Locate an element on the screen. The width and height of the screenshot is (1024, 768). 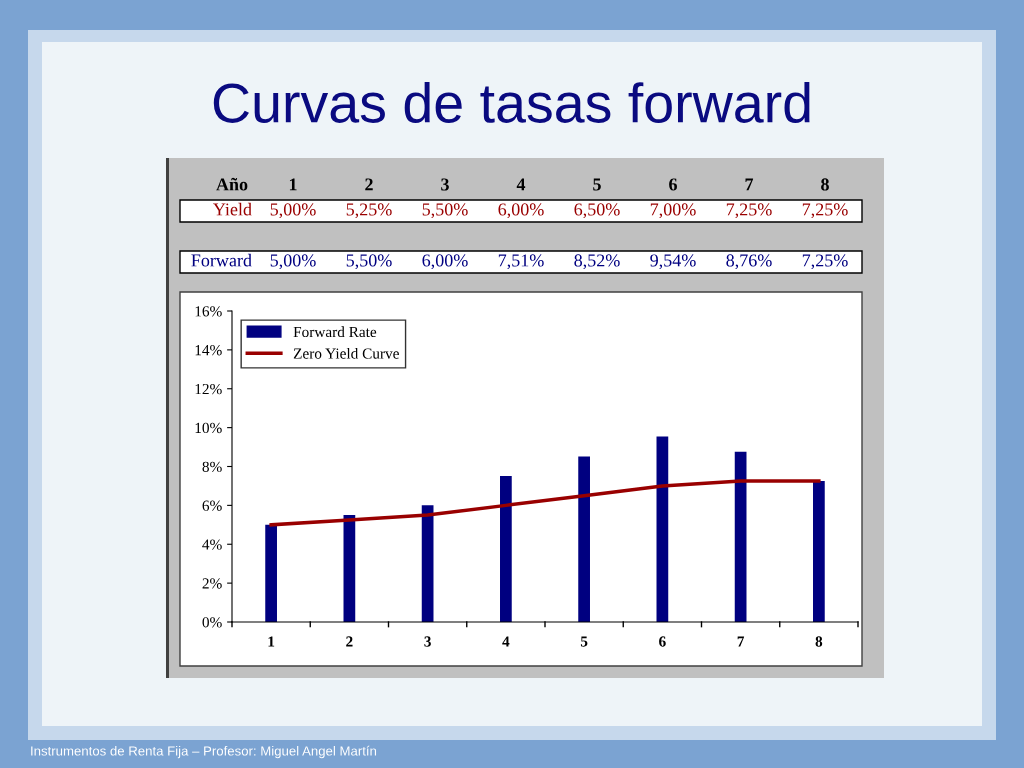
data-label: 8,76% is located at coordinates (749, 262).